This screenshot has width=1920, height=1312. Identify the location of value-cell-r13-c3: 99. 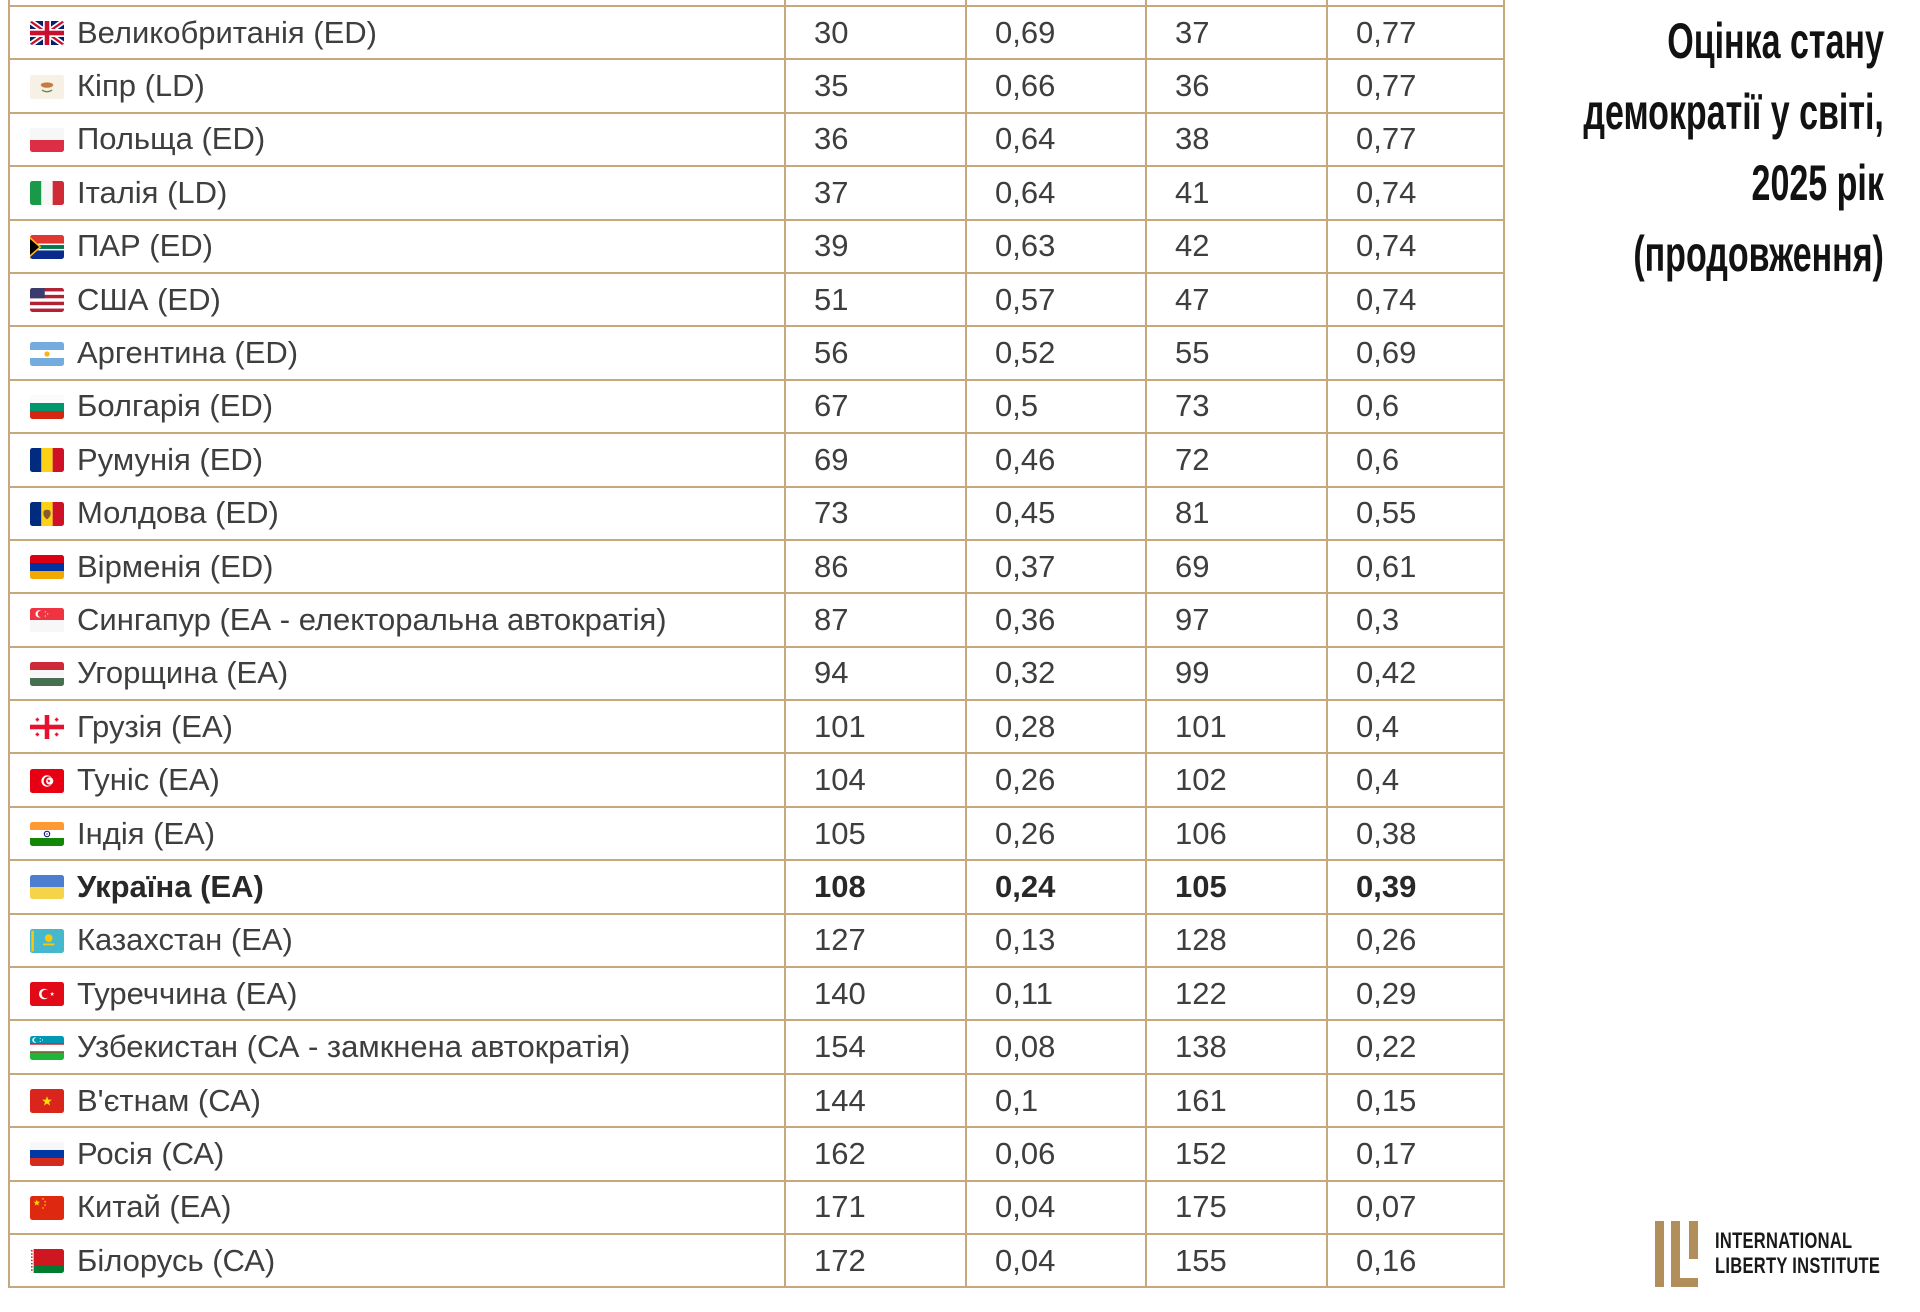
(1237, 674).